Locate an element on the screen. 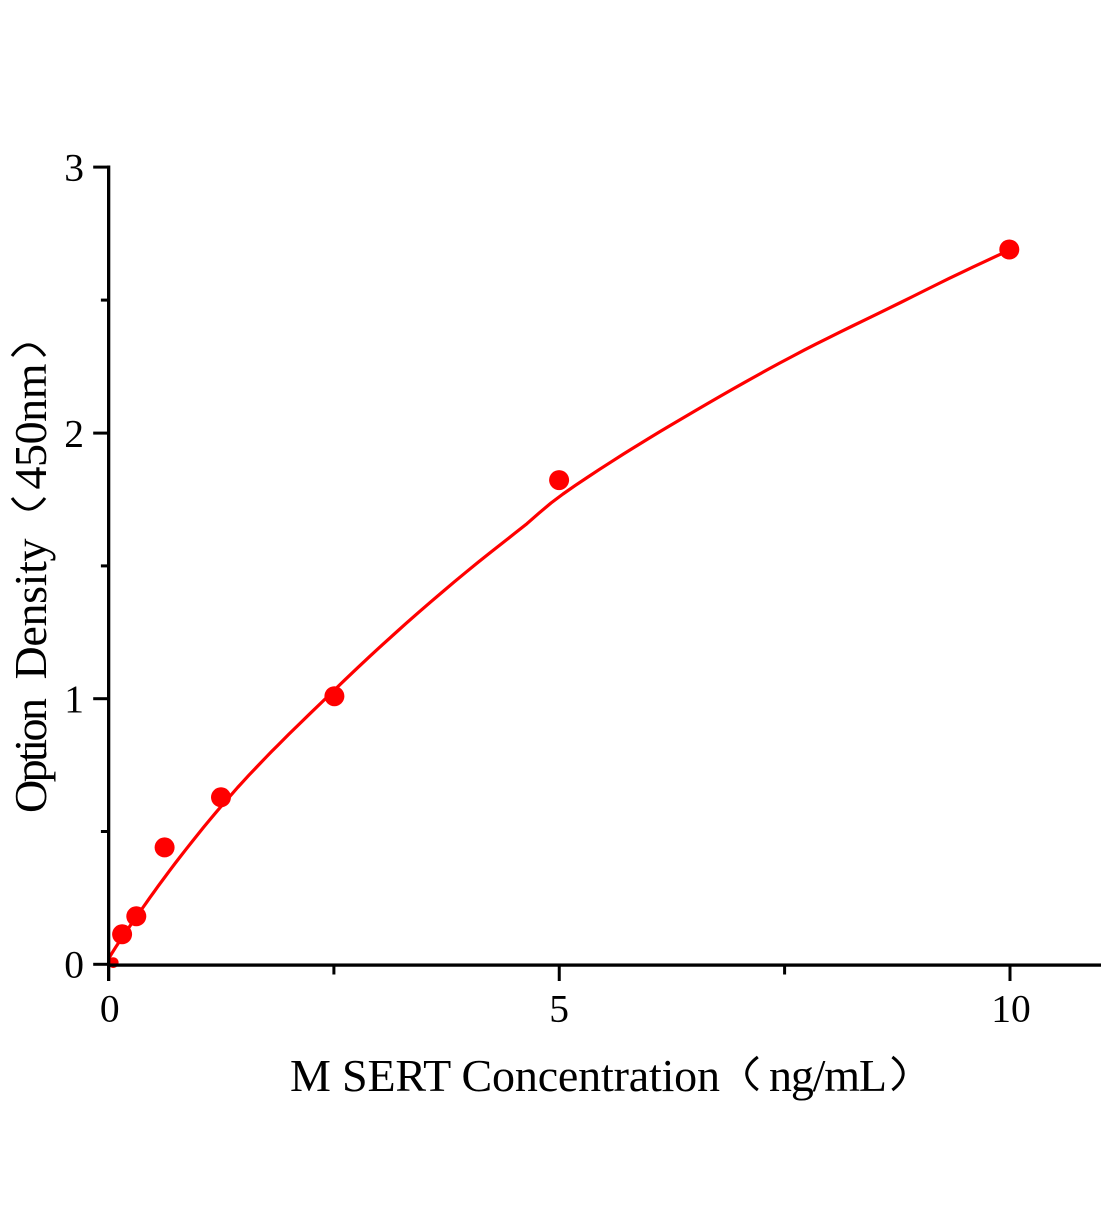  svg-text: Option is located at coordinates (30, 755).